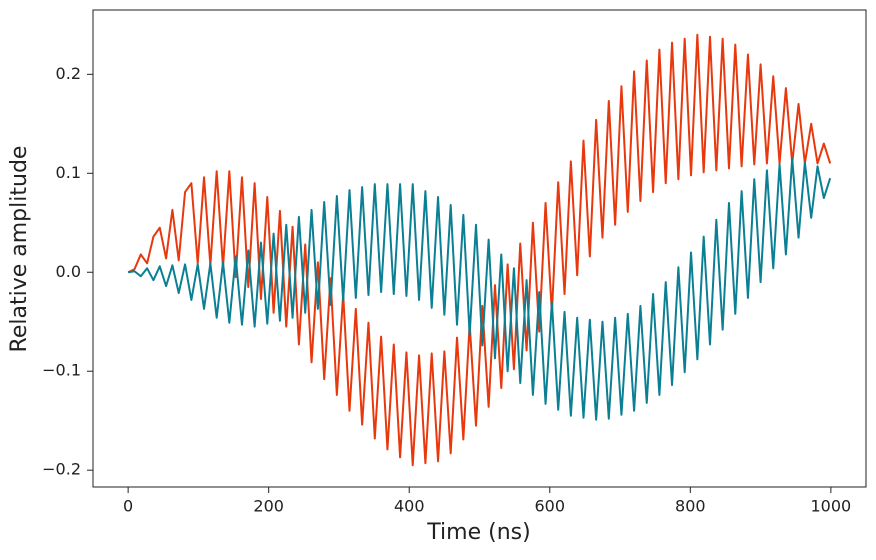  Describe the element at coordinates (690, 506) in the screenshot. I see `x-tick-label: 800` at that location.